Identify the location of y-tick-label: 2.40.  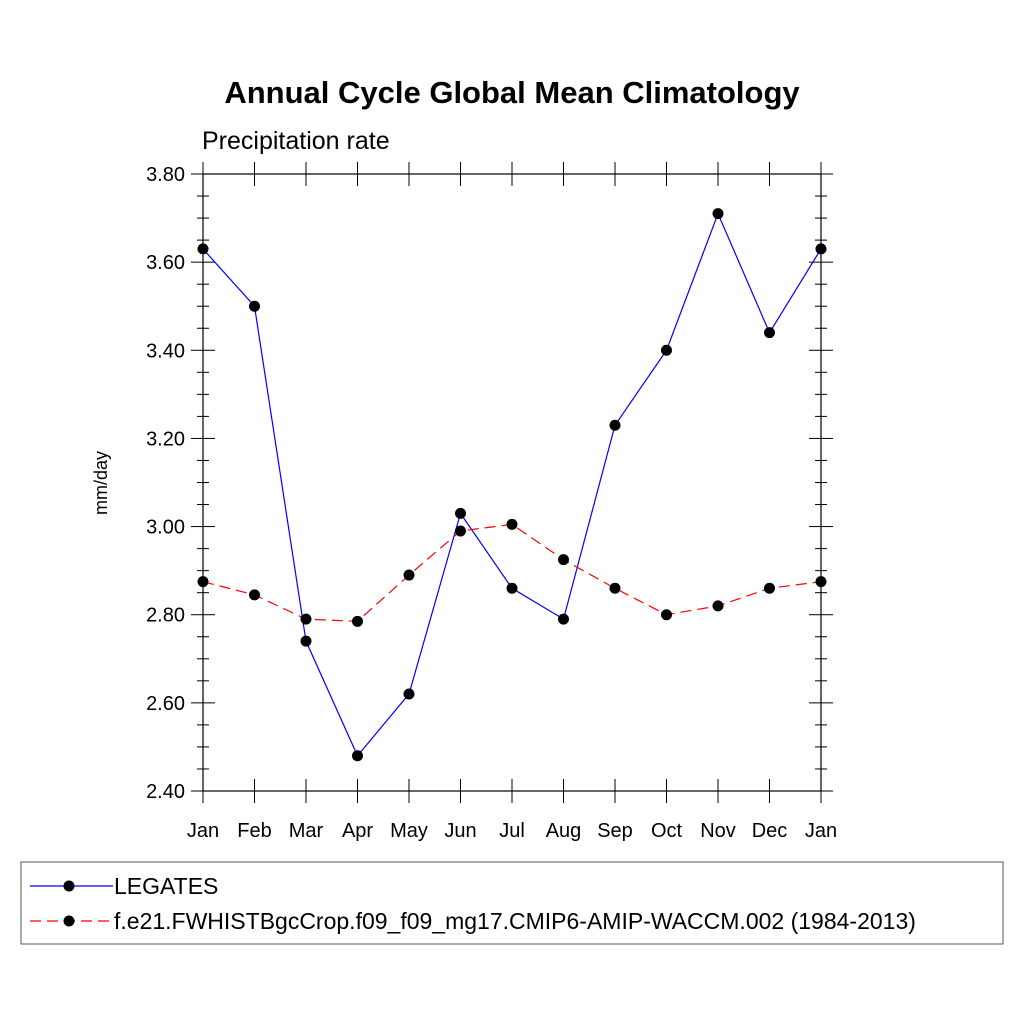
(165, 792).